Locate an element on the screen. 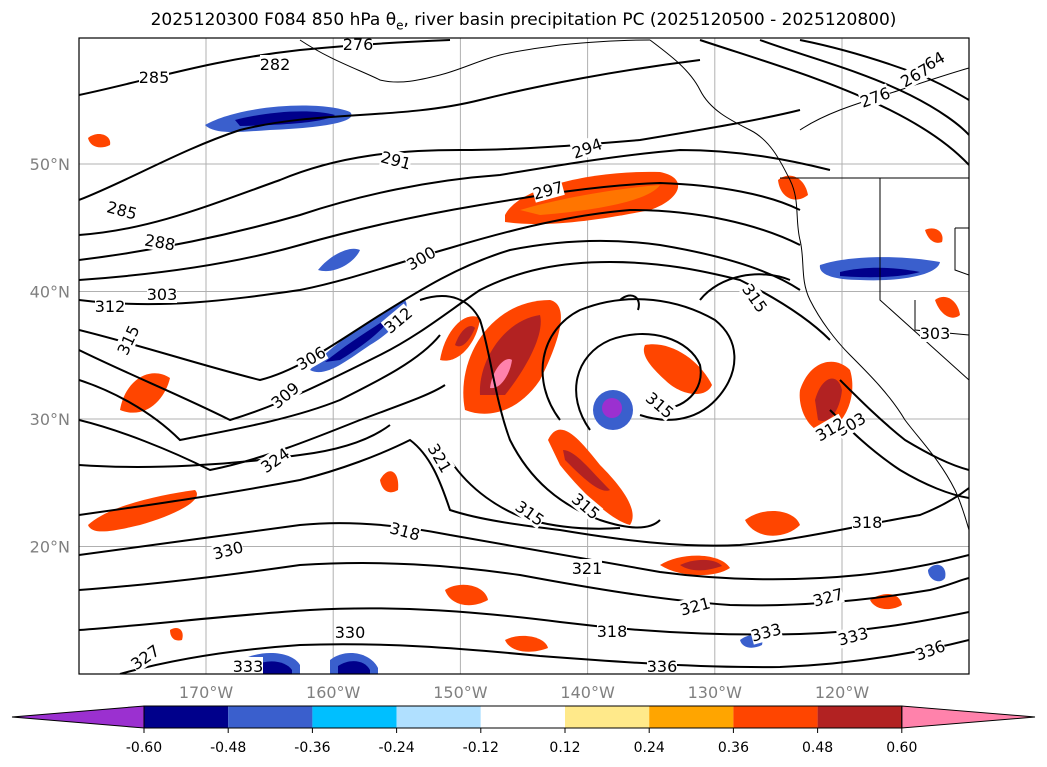  longitude-label: 130°W is located at coordinates (715, 692).